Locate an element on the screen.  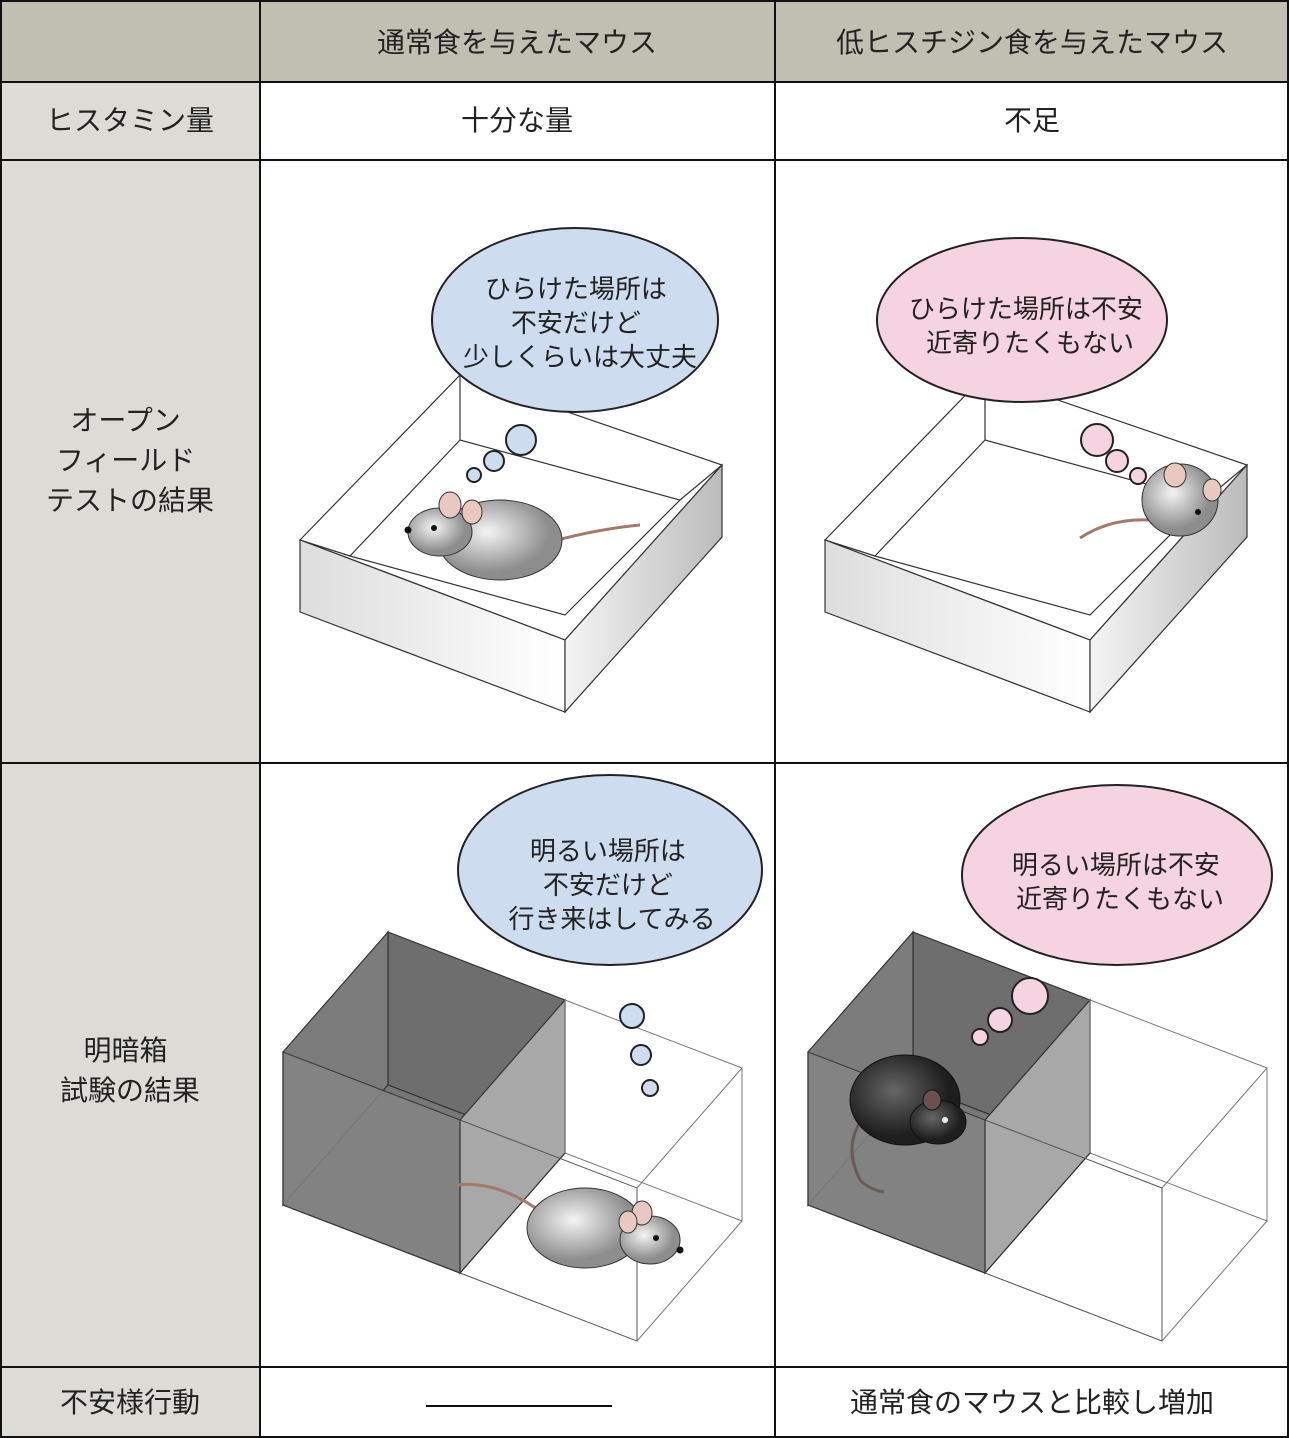
svg-text:ひらけた場所は 不安だけど 少しくら: ひらけた場所は 不安だけど 少しくらいは大丈夫 is located at coordinates (580, 324).